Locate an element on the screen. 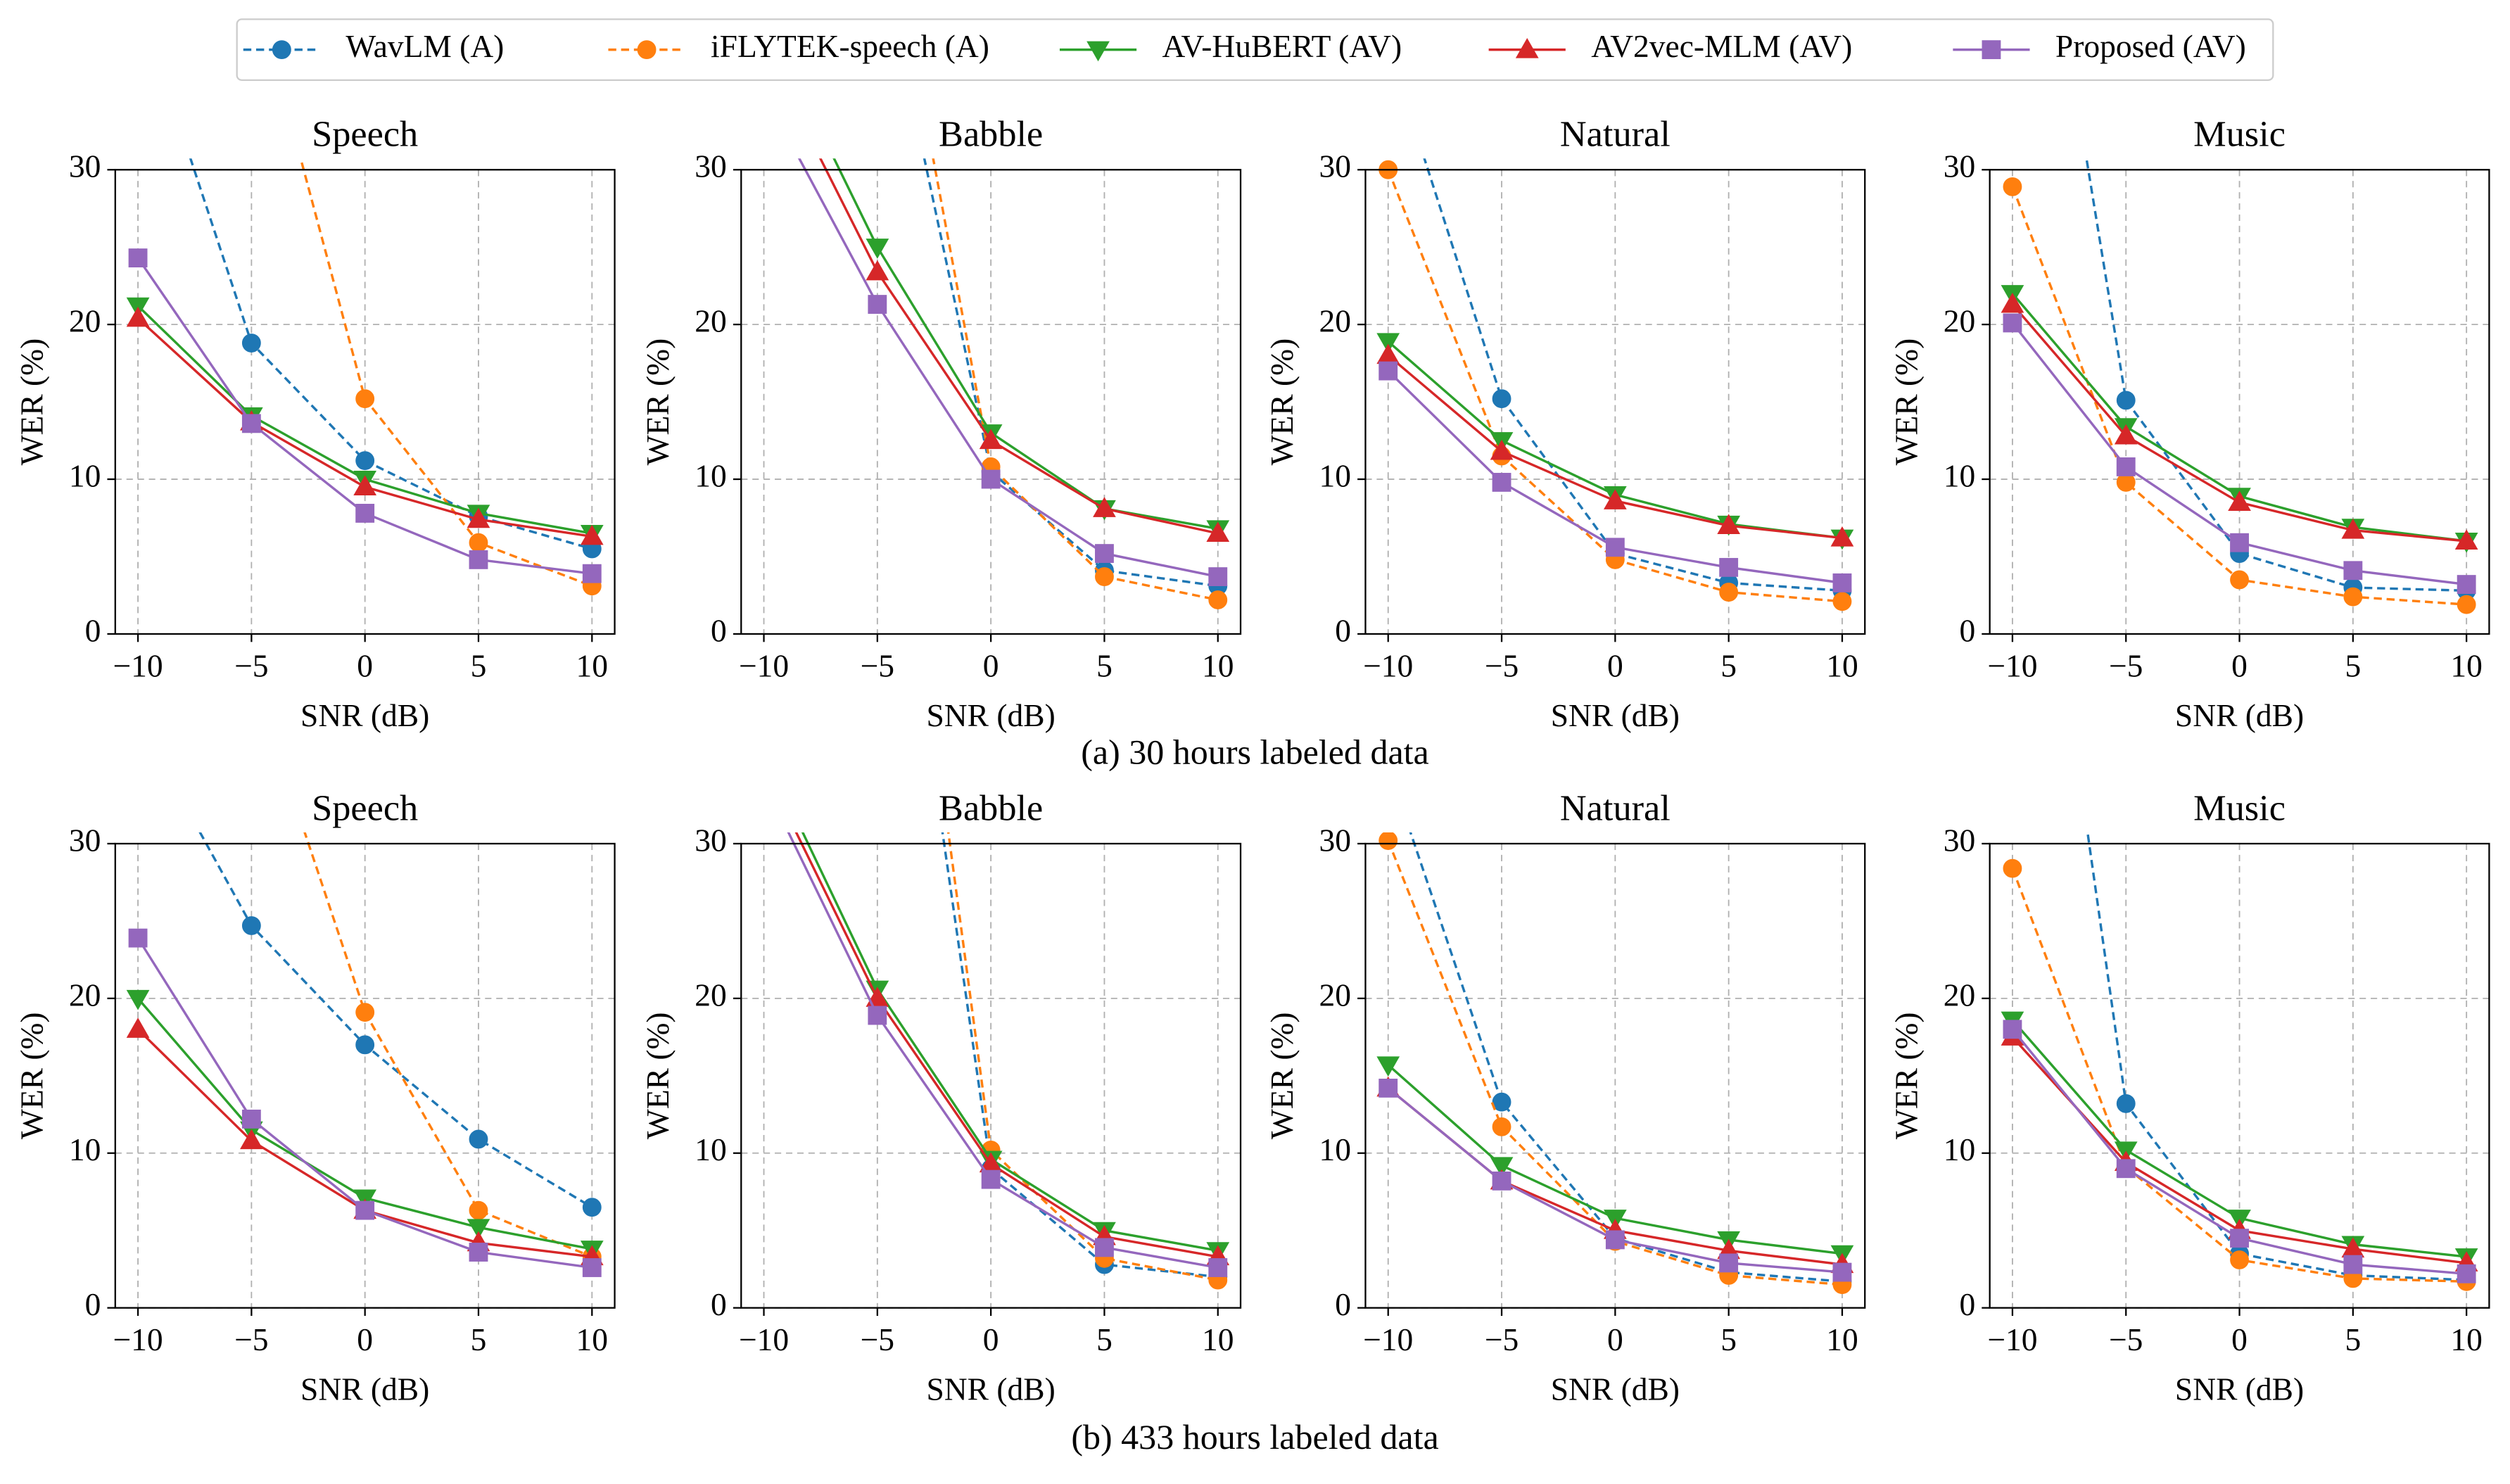  legend-label: iFLYTEK-speech (A) is located at coordinates (850, 46).